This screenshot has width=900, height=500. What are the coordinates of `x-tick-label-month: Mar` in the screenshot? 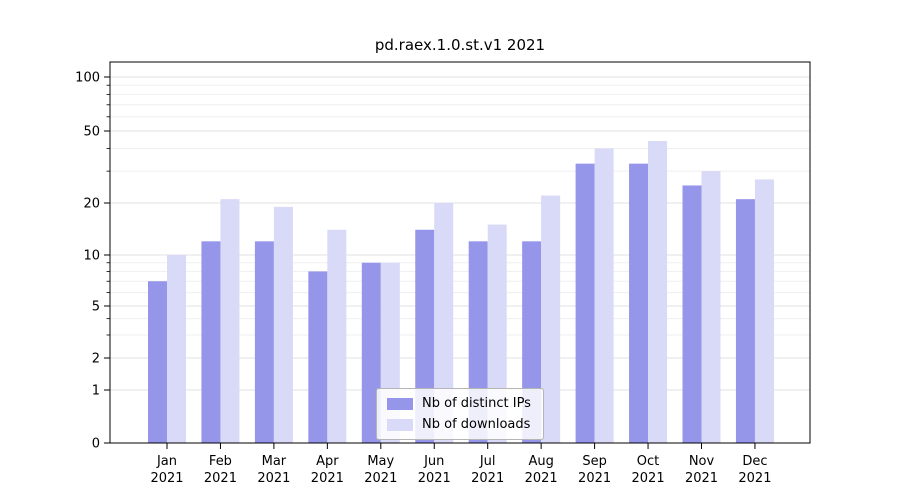 It's located at (274, 461).